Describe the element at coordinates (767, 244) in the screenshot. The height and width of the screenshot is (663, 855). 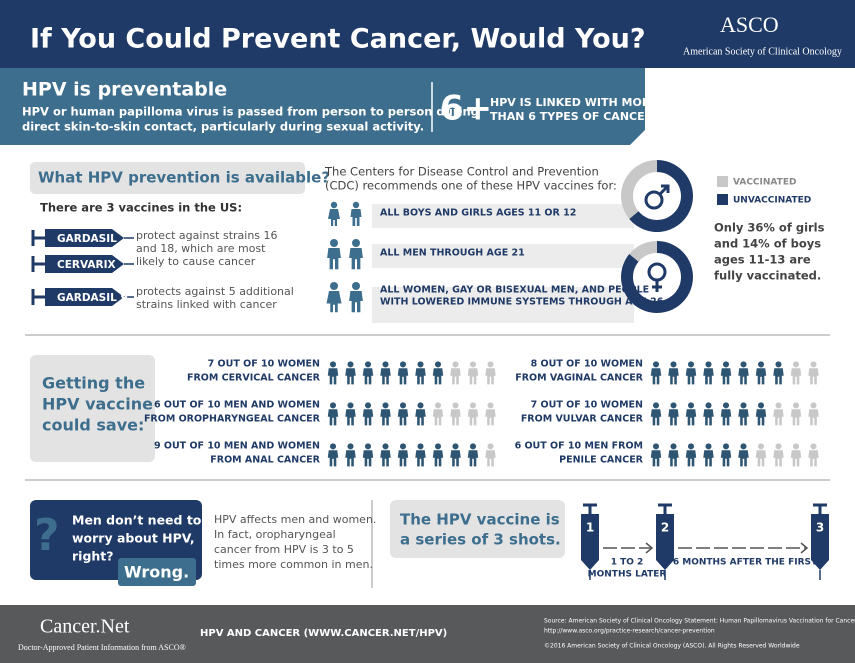
I see `rates-text: and 14% of boys` at that location.